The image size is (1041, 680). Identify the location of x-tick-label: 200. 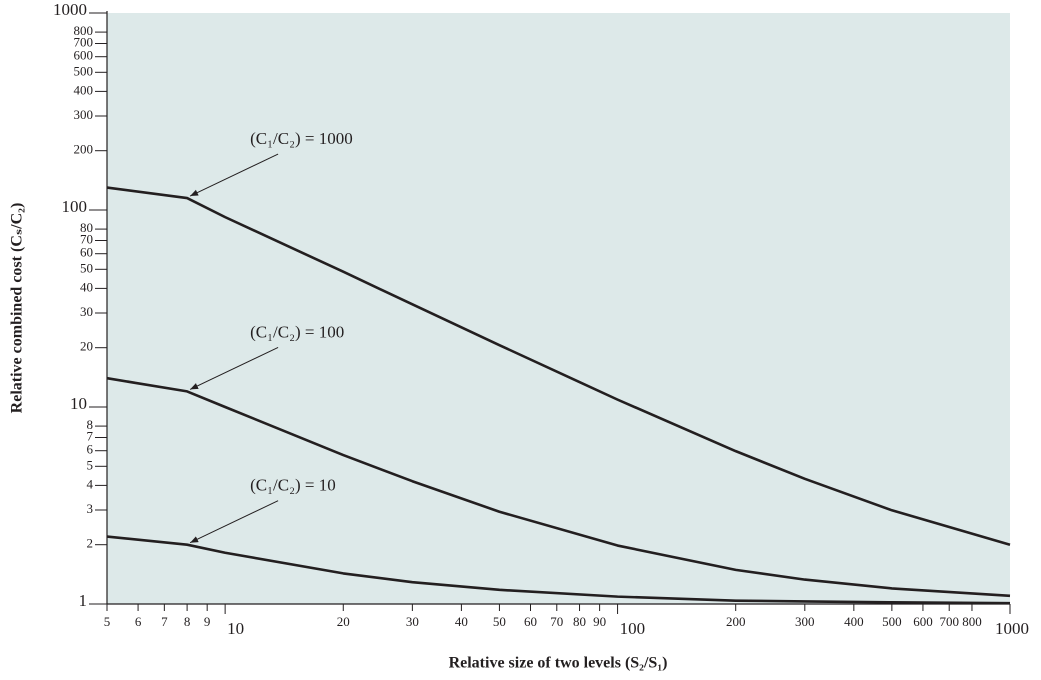
(736, 621).